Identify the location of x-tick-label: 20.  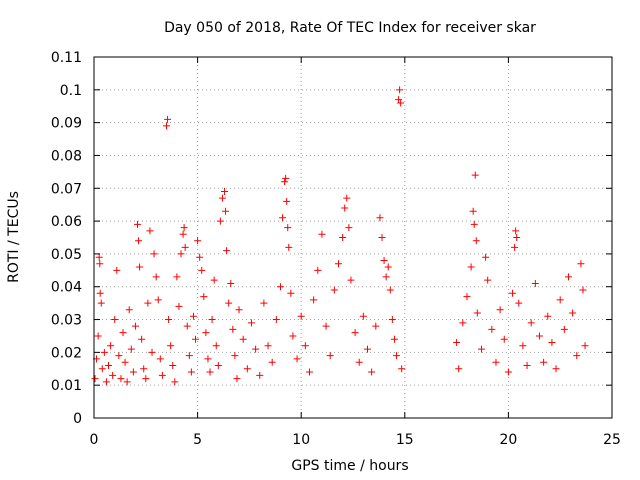
(508, 440).